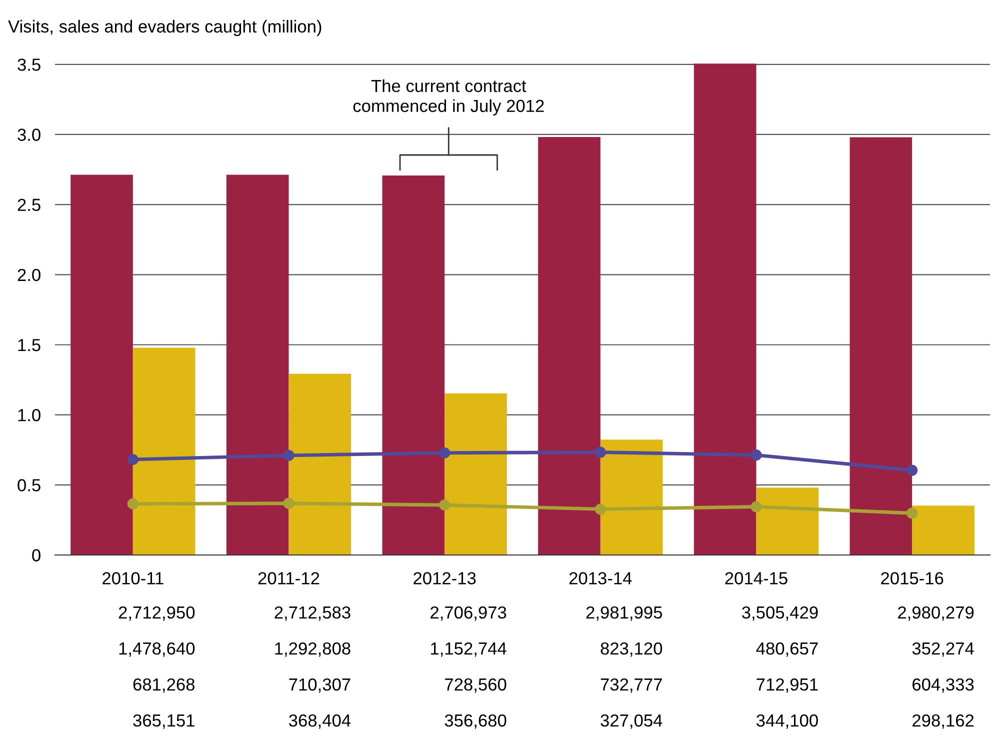  What do you see at coordinates (912, 578) in the screenshot?
I see `x-tick-label: 2015-16` at bounding box center [912, 578].